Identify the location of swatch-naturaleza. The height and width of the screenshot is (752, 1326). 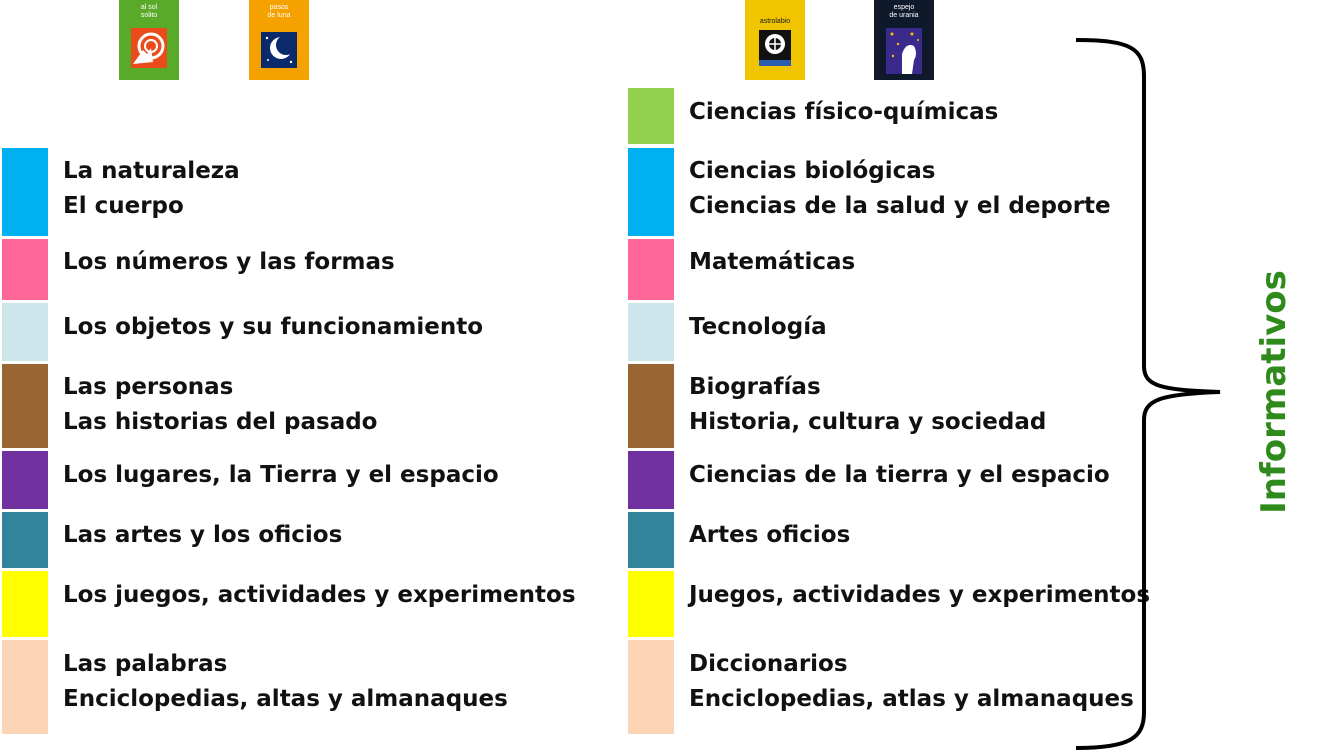
(25, 192).